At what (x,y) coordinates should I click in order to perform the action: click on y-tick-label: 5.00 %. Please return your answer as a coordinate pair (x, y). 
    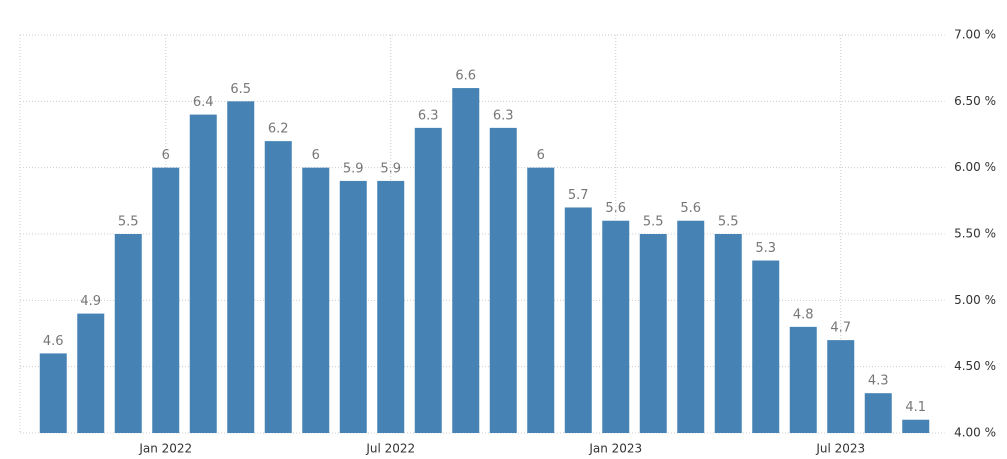
    Looking at the image, I should click on (975, 300).